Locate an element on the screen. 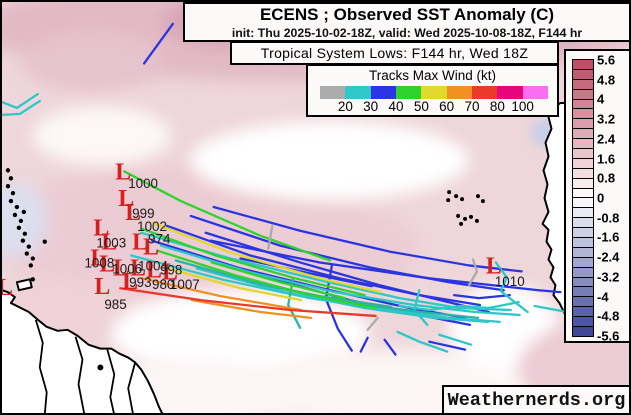  pressure-label: 993 is located at coordinates (140, 282).